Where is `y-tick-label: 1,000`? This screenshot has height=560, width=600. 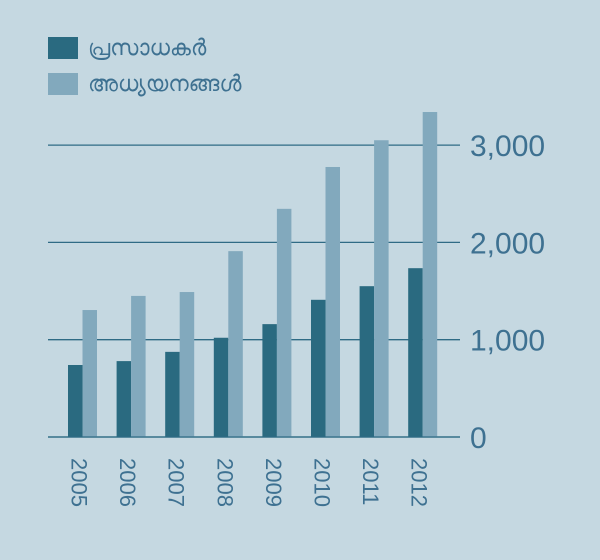 y-tick-label: 1,000 is located at coordinates (507, 341).